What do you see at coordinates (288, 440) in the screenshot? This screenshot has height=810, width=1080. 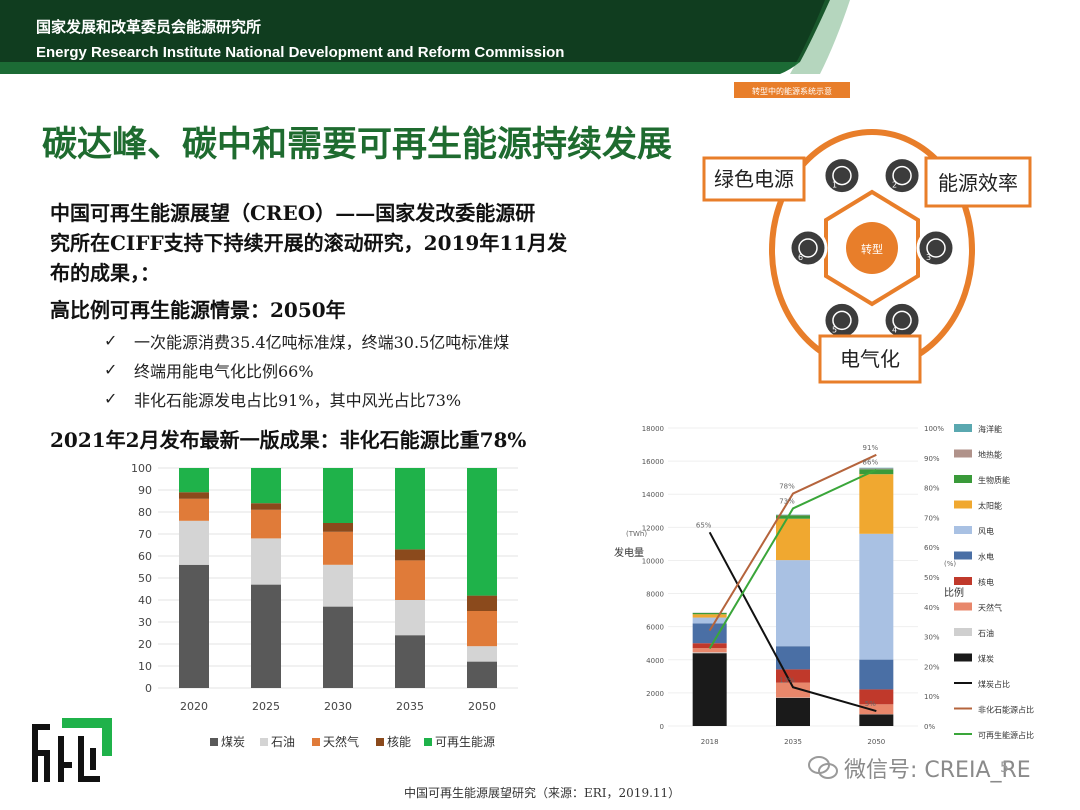 I see `latest-result-heading: 2021年2月发布最新一版成果：非化石能源比重78%` at bounding box center [288, 440].